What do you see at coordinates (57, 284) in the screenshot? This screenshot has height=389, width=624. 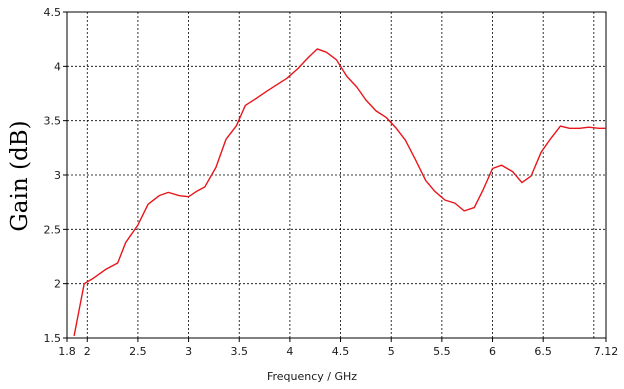 I see `y-tick-label: 2` at bounding box center [57, 284].